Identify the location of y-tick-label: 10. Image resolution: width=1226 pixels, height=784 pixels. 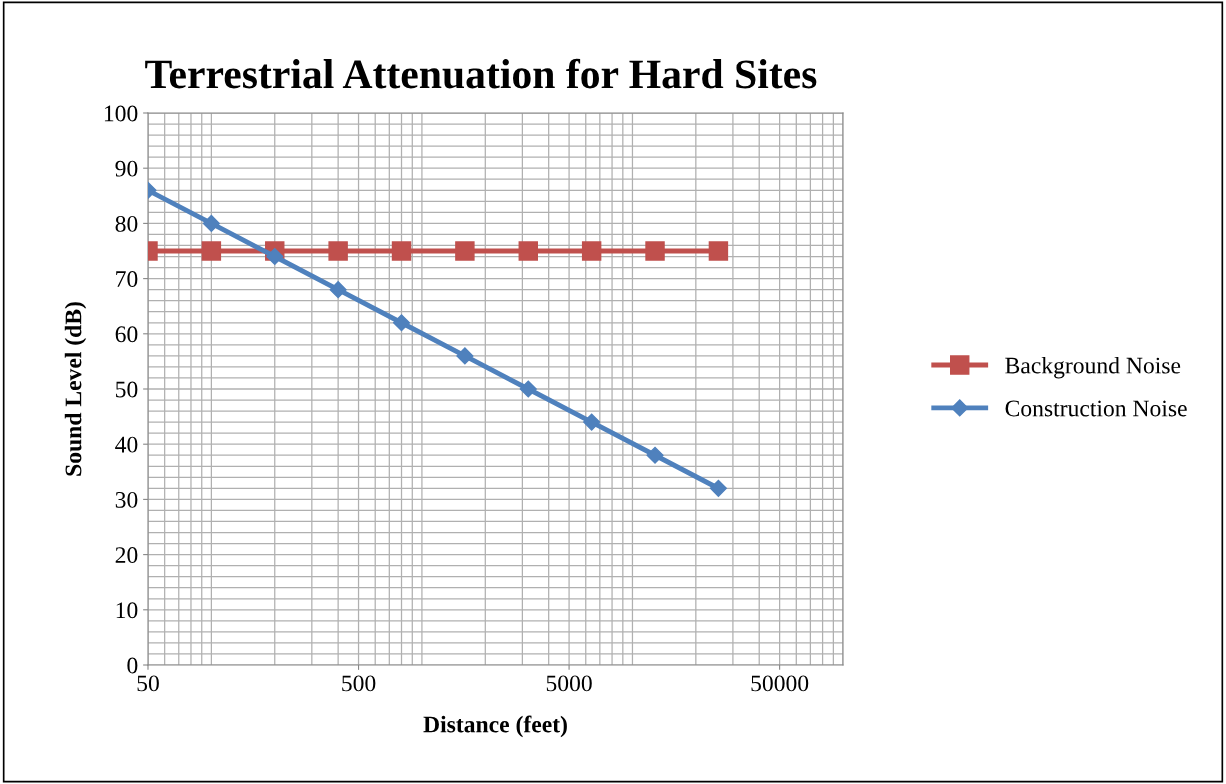
(127, 610).